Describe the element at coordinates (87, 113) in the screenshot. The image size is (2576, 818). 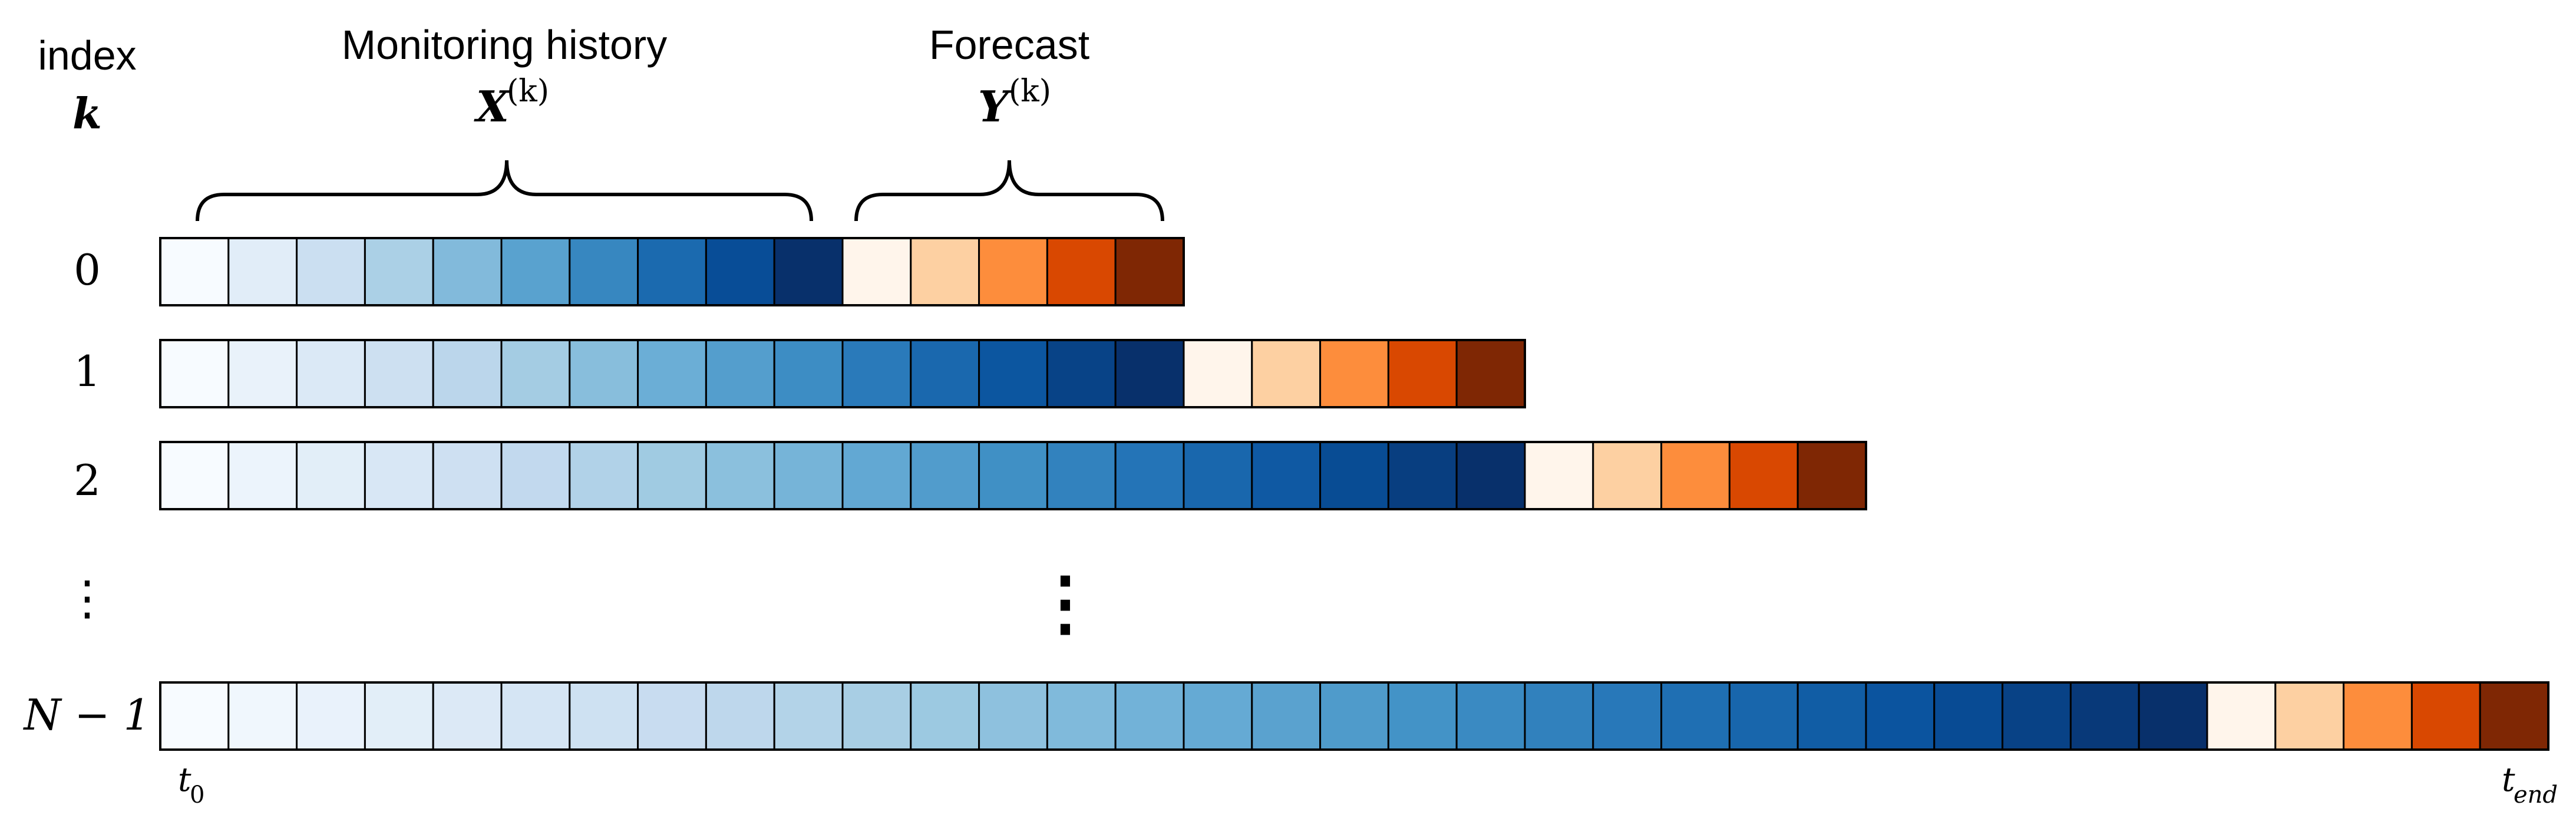
I see `index-header-symbol: k` at that location.